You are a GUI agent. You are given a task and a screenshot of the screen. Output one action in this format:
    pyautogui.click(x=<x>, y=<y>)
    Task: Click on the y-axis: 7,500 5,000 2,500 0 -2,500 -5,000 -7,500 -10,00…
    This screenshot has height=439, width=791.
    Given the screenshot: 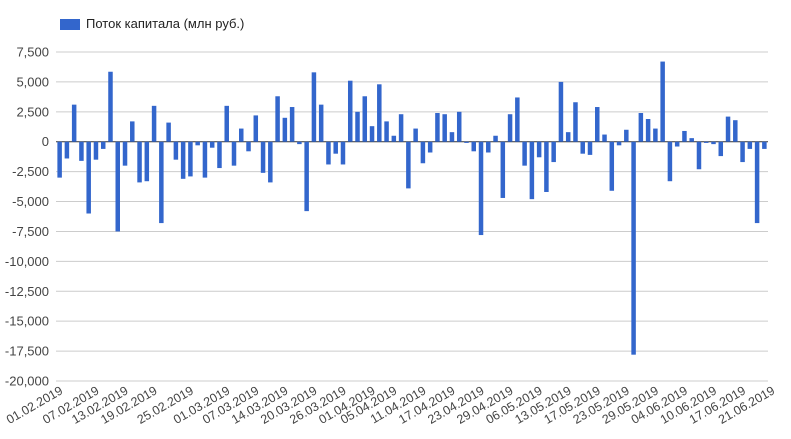 What is the action you would take?
    pyautogui.click(x=27, y=217)
    